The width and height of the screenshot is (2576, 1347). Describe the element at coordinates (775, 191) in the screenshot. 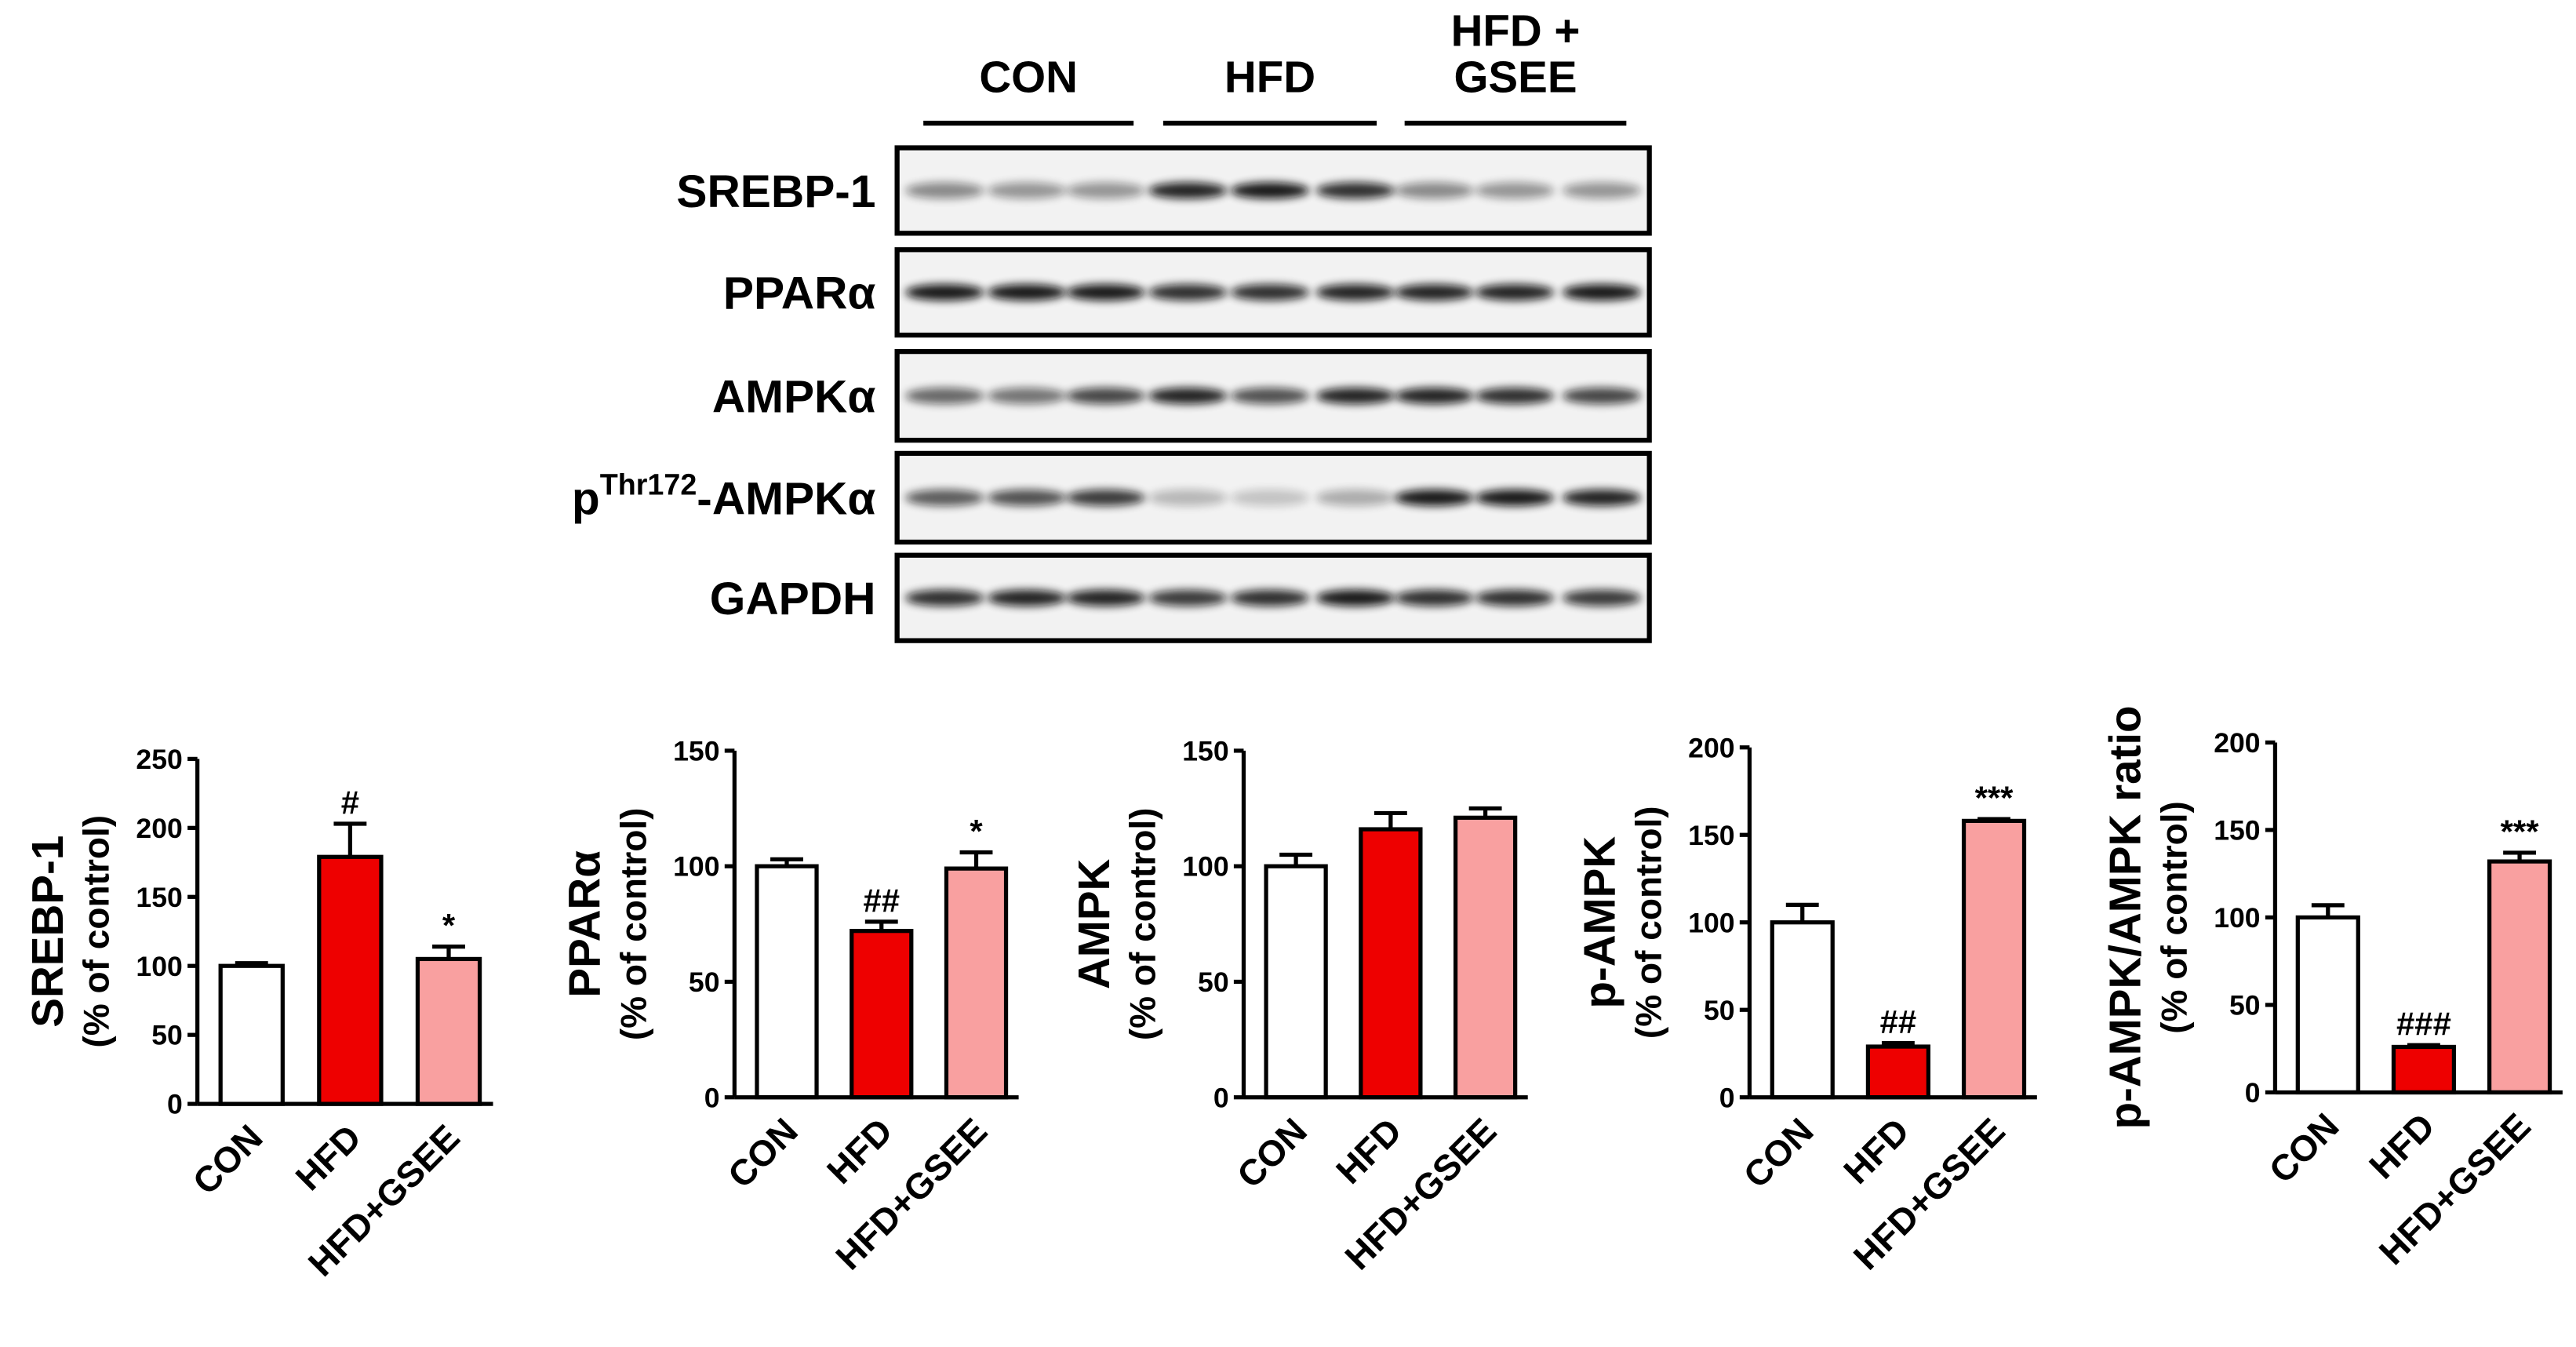

I see `protein-label: SREBP-1` at that location.